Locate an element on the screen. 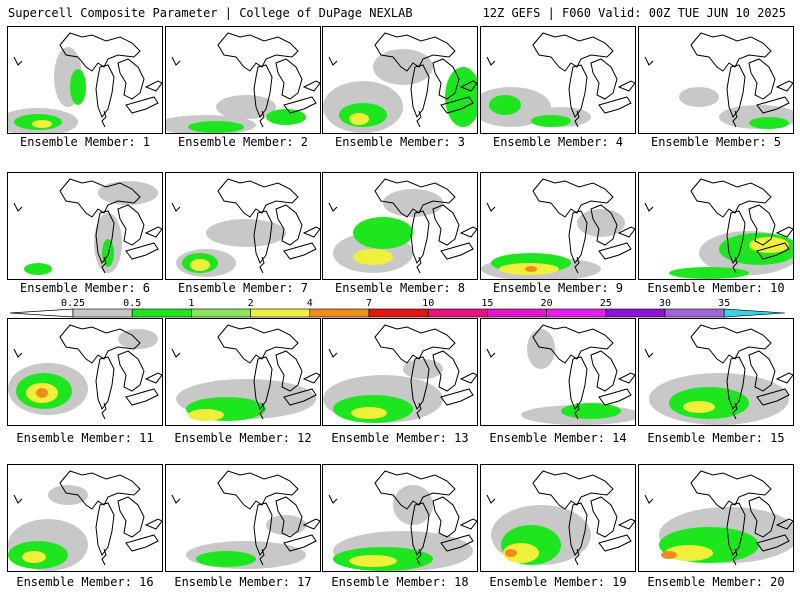 The height and width of the screenshot is (600, 800). member-label-10: Ensemble Member: 10 is located at coordinates (716, 288).